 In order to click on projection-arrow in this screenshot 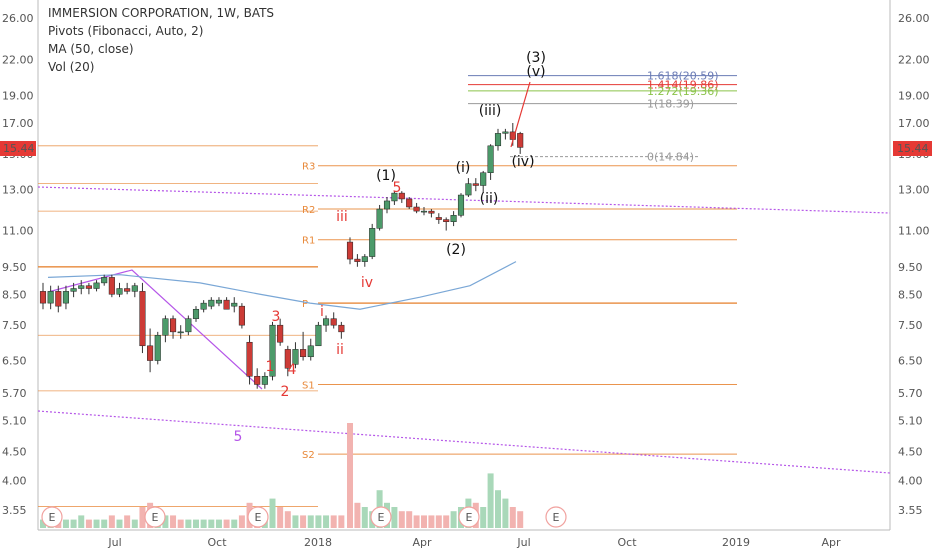, I will do `click(520, 114)`.